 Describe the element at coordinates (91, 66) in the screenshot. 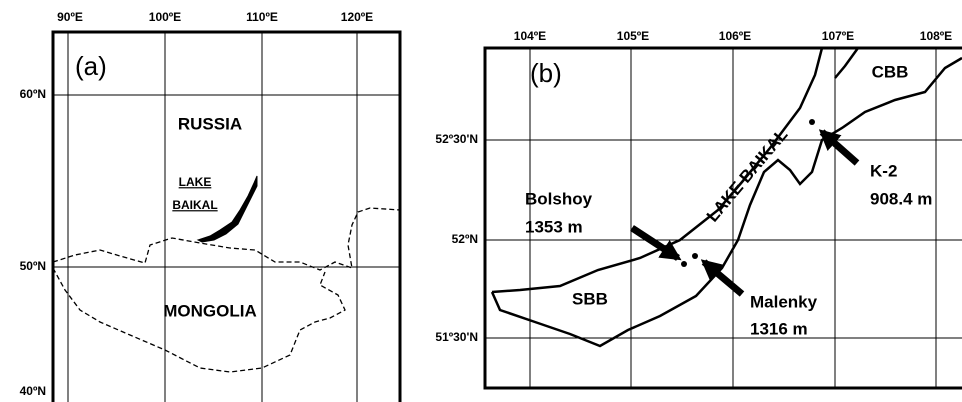

I see `panel-label: (a)` at that location.